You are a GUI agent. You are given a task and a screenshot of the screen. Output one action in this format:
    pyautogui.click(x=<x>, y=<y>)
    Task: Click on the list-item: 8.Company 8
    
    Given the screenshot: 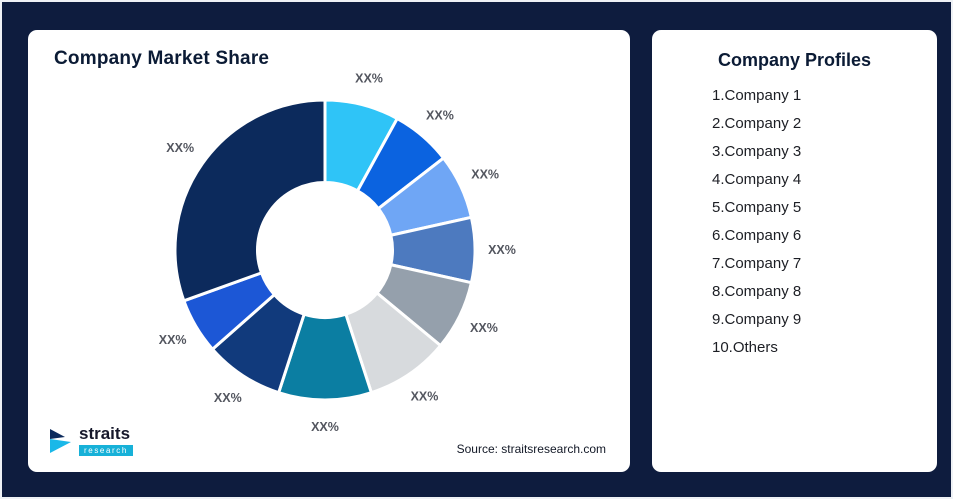 What is the action you would take?
    pyautogui.click(x=757, y=291)
    